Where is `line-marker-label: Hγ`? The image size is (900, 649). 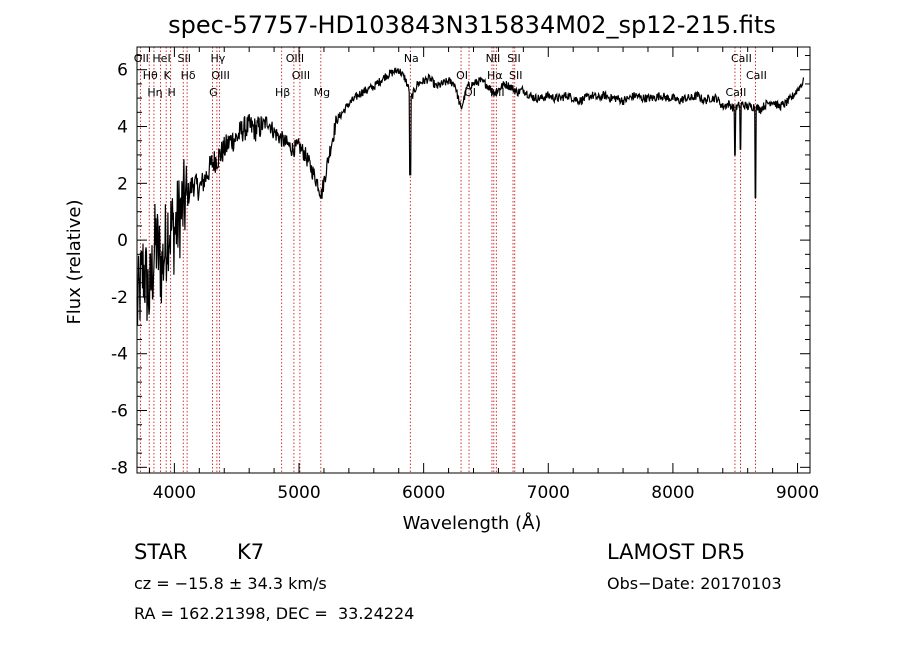
line-marker-label: Hγ is located at coordinates (217, 58).